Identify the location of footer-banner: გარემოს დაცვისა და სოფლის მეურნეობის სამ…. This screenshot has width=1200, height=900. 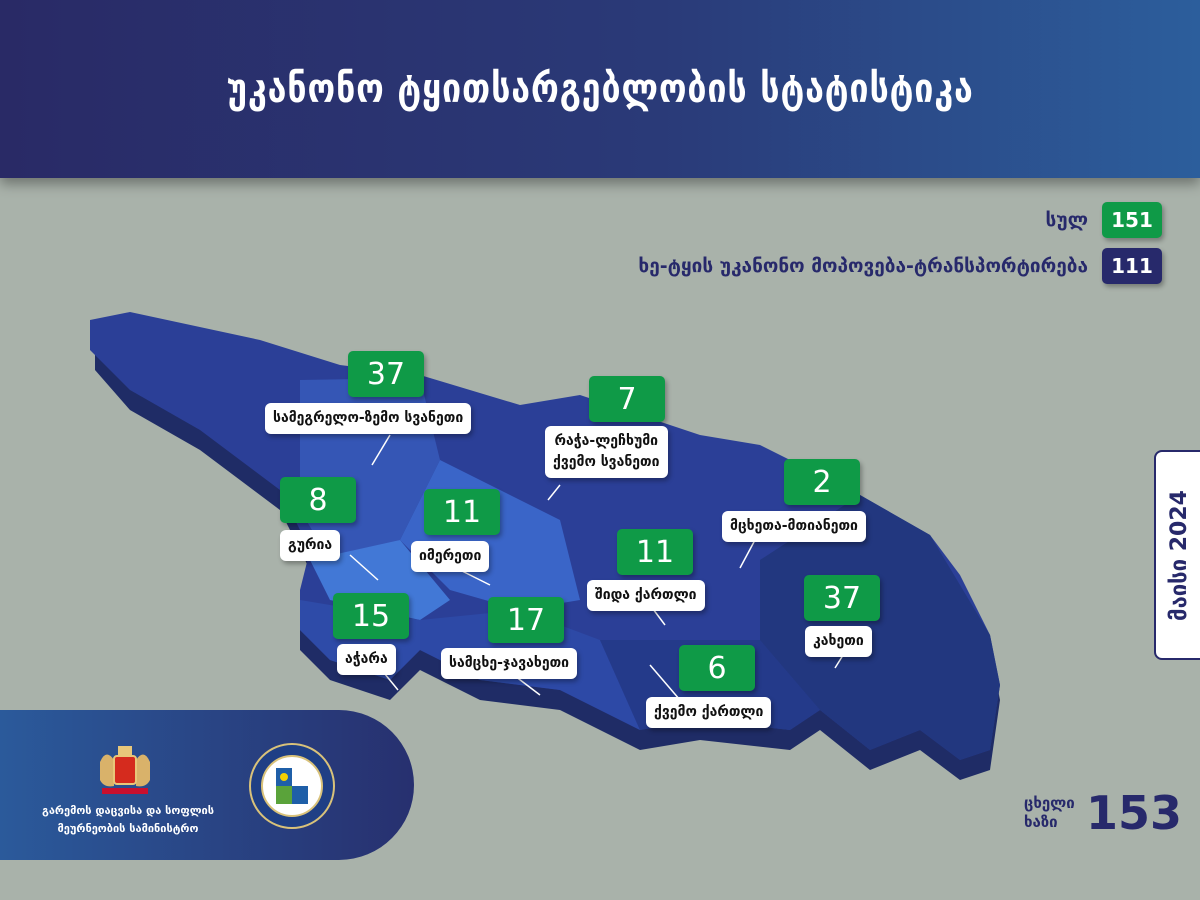
(207, 785).